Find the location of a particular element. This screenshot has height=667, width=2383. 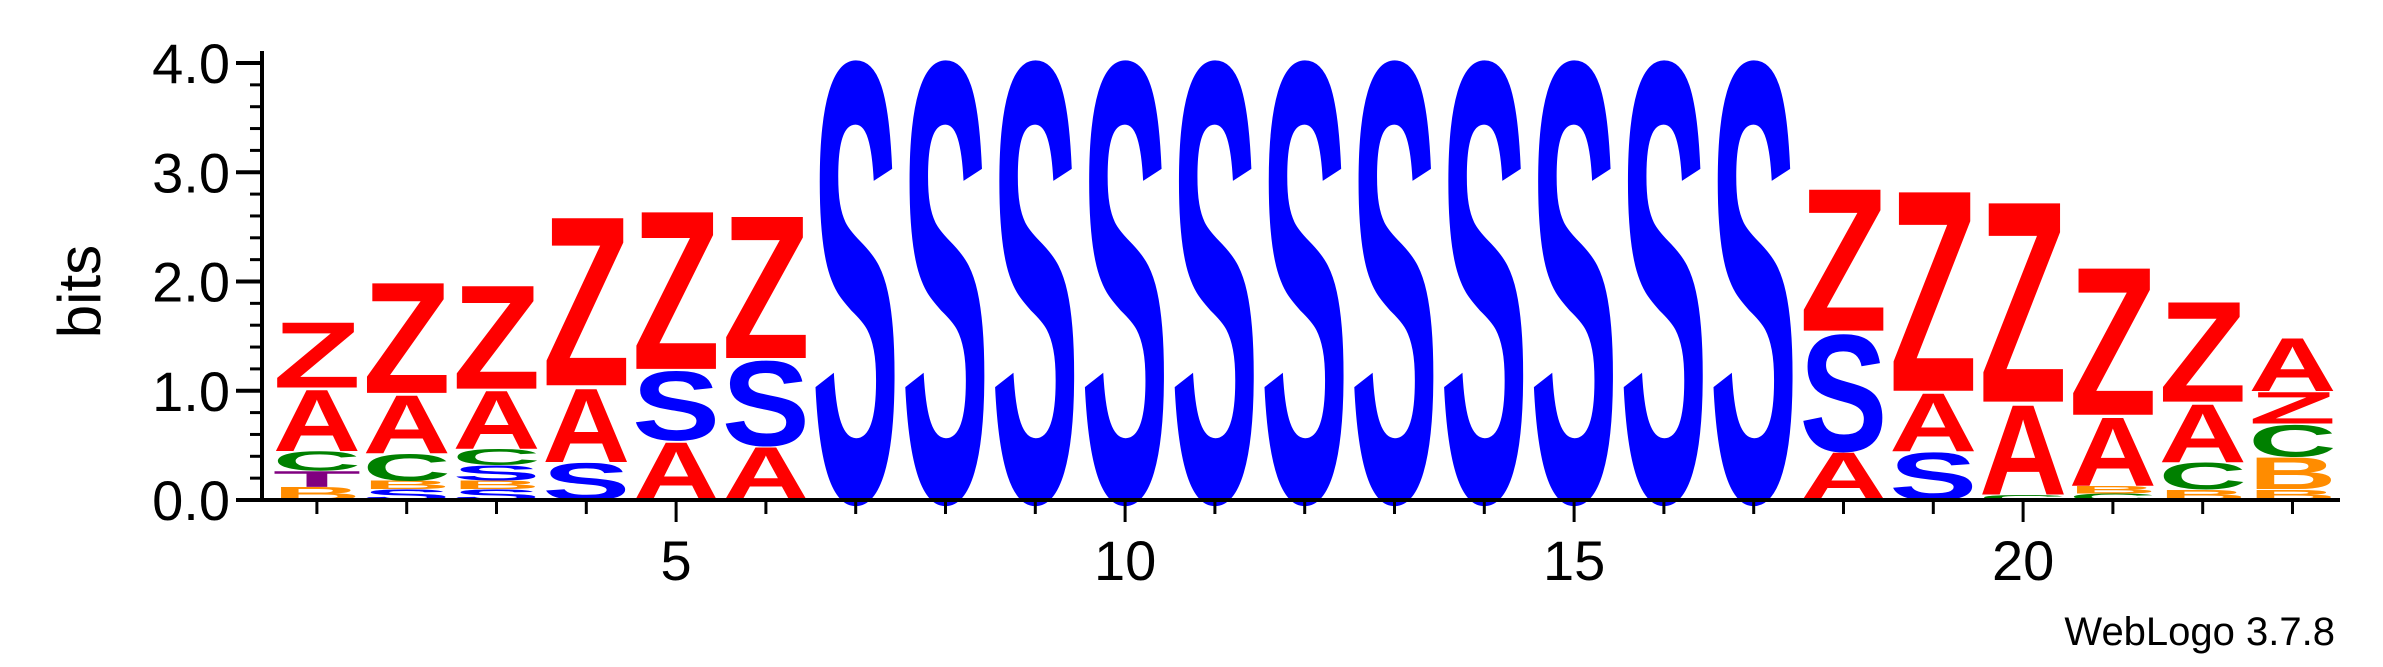

y-tick-label: 1.0 is located at coordinates (191, 391).